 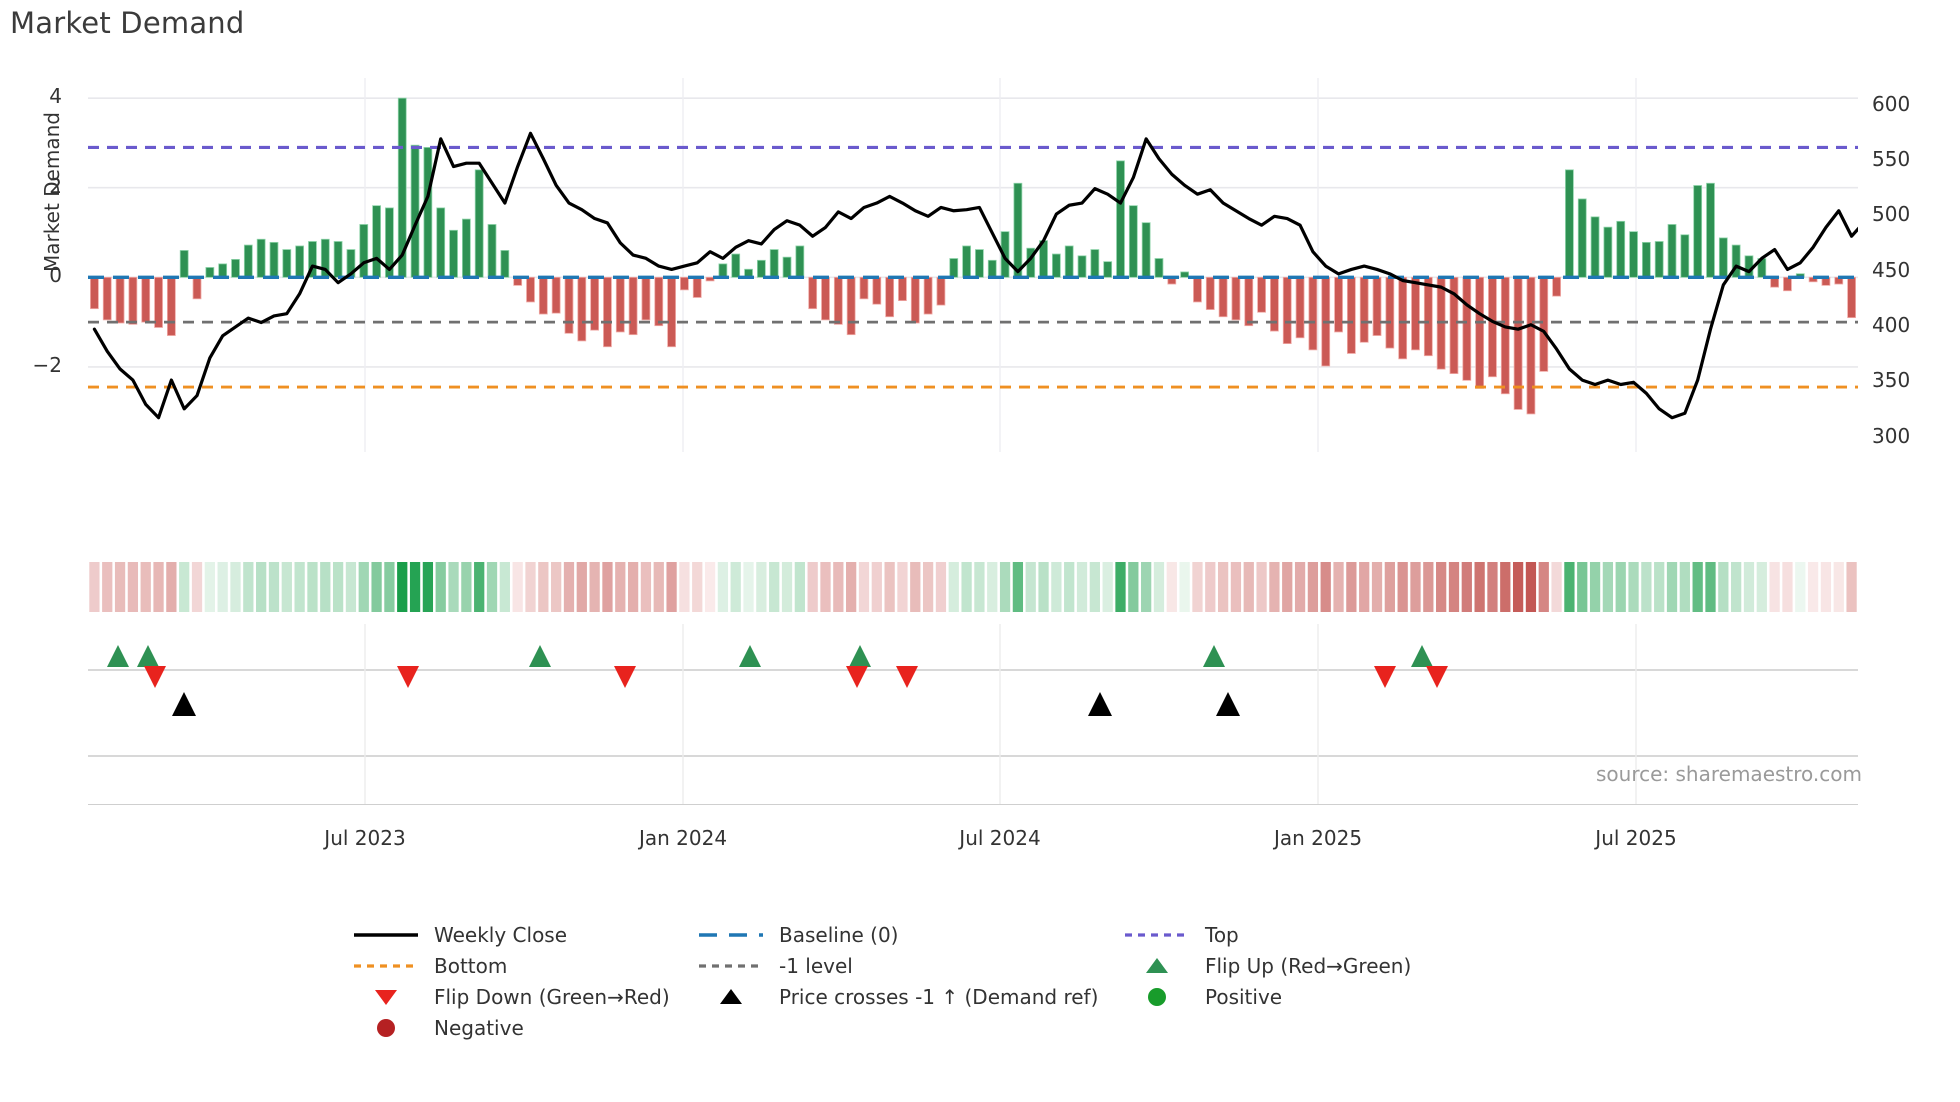 What do you see at coordinates (910, 966) in the screenshot?
I see `legend-item-1-level: -1 level` at bounding box center [910, 966].